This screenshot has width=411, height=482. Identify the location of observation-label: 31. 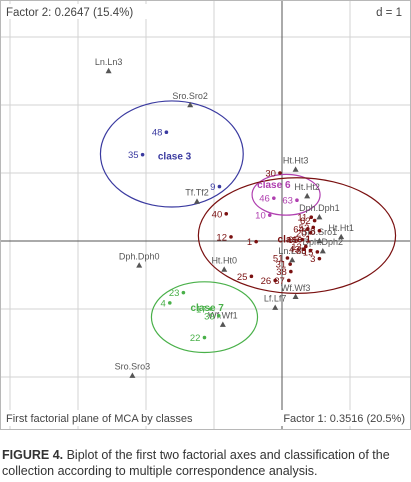
(281, 265).